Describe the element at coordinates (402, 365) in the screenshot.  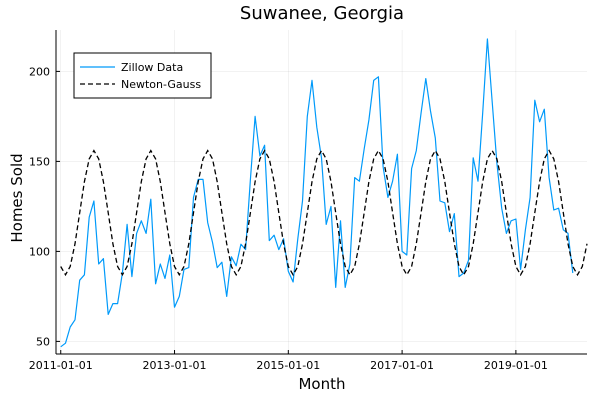
I see `x-tick-label: 2017-01-01` at that location.